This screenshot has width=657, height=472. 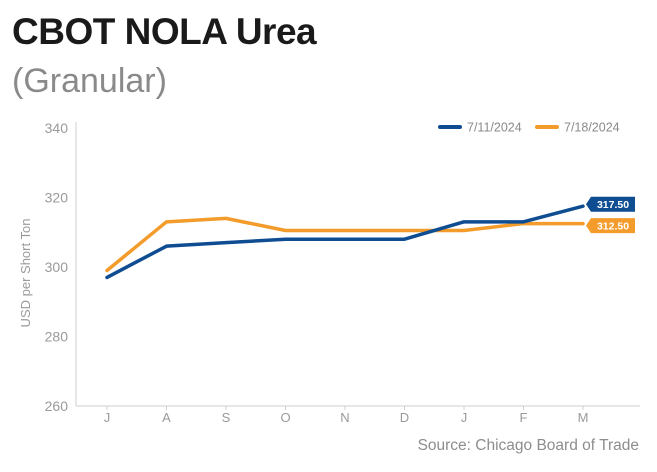 I want to click on end-label-1: 317.50, so click(x=610, y=204).